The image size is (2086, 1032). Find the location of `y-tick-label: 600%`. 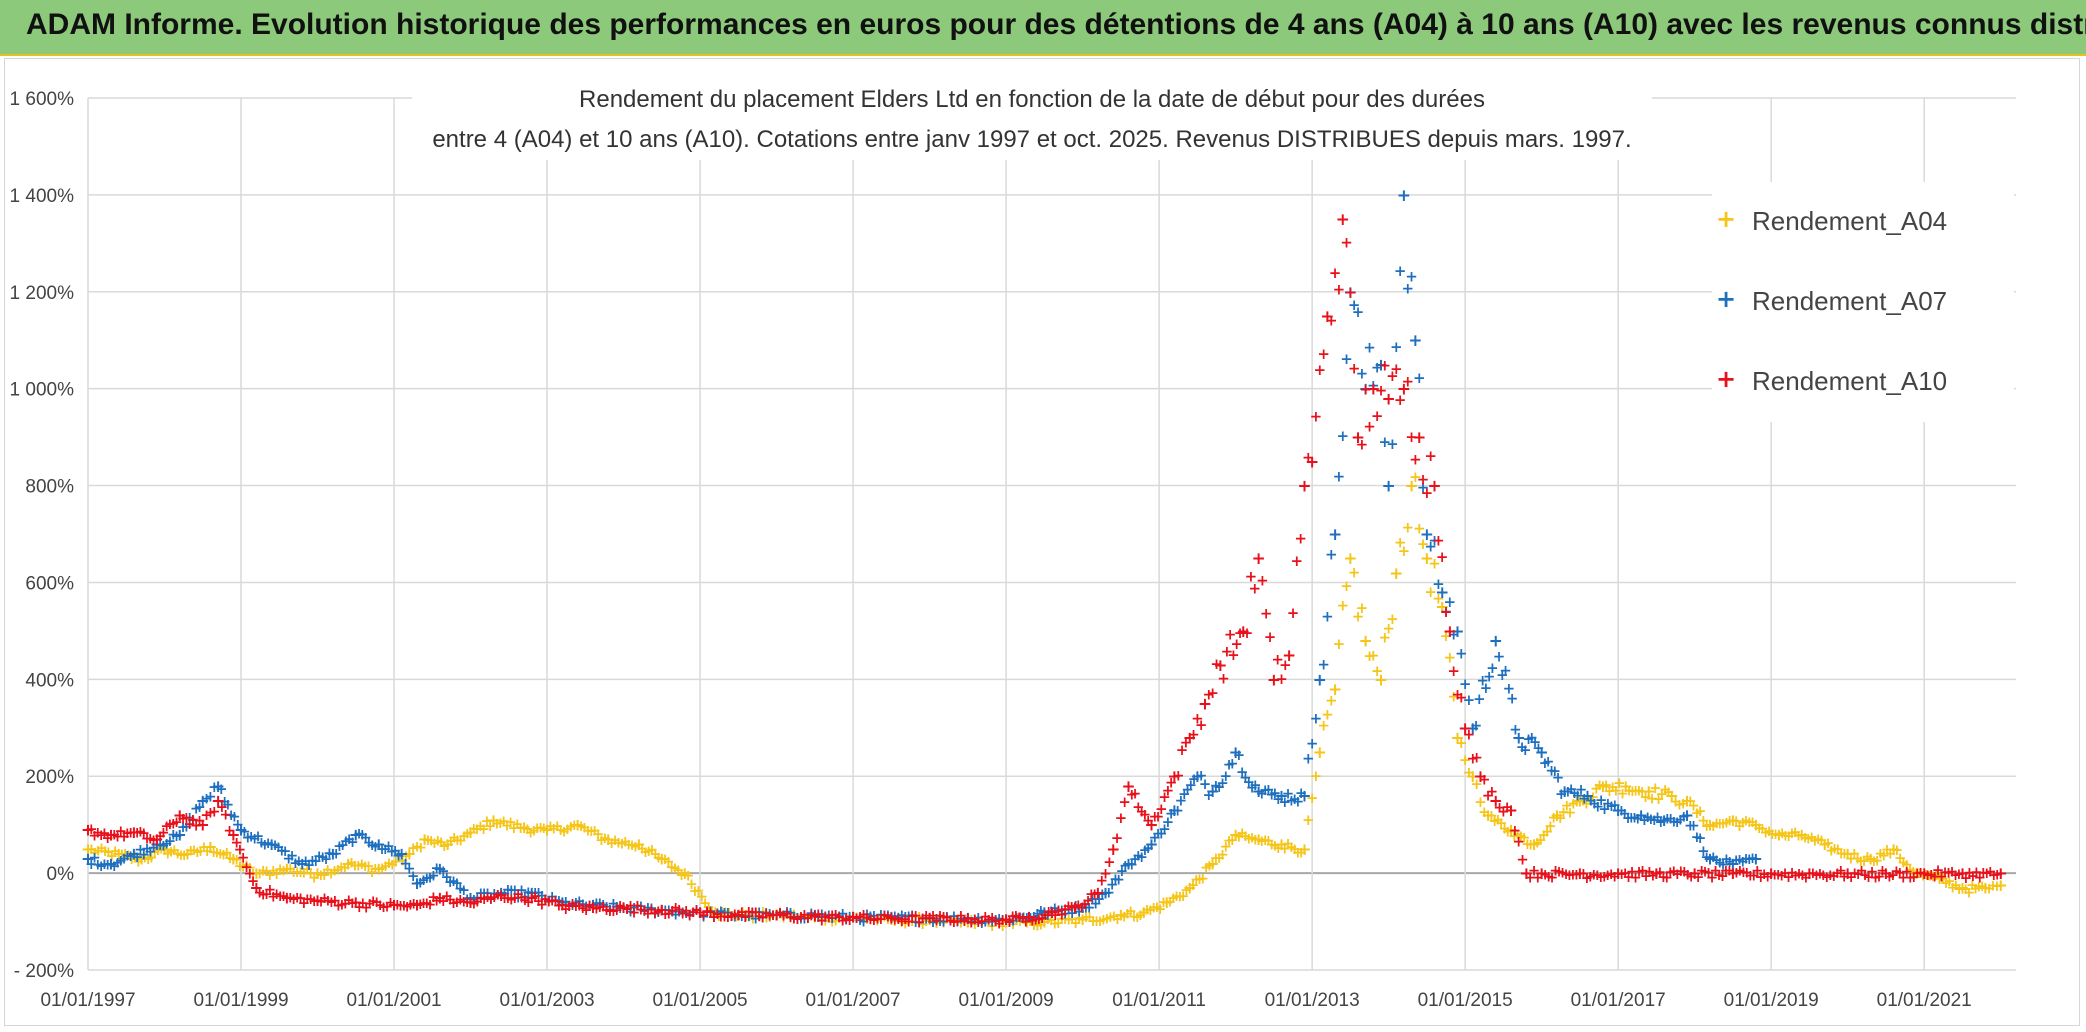

y-tick-label: 600% is located at coordinates (49, 583).